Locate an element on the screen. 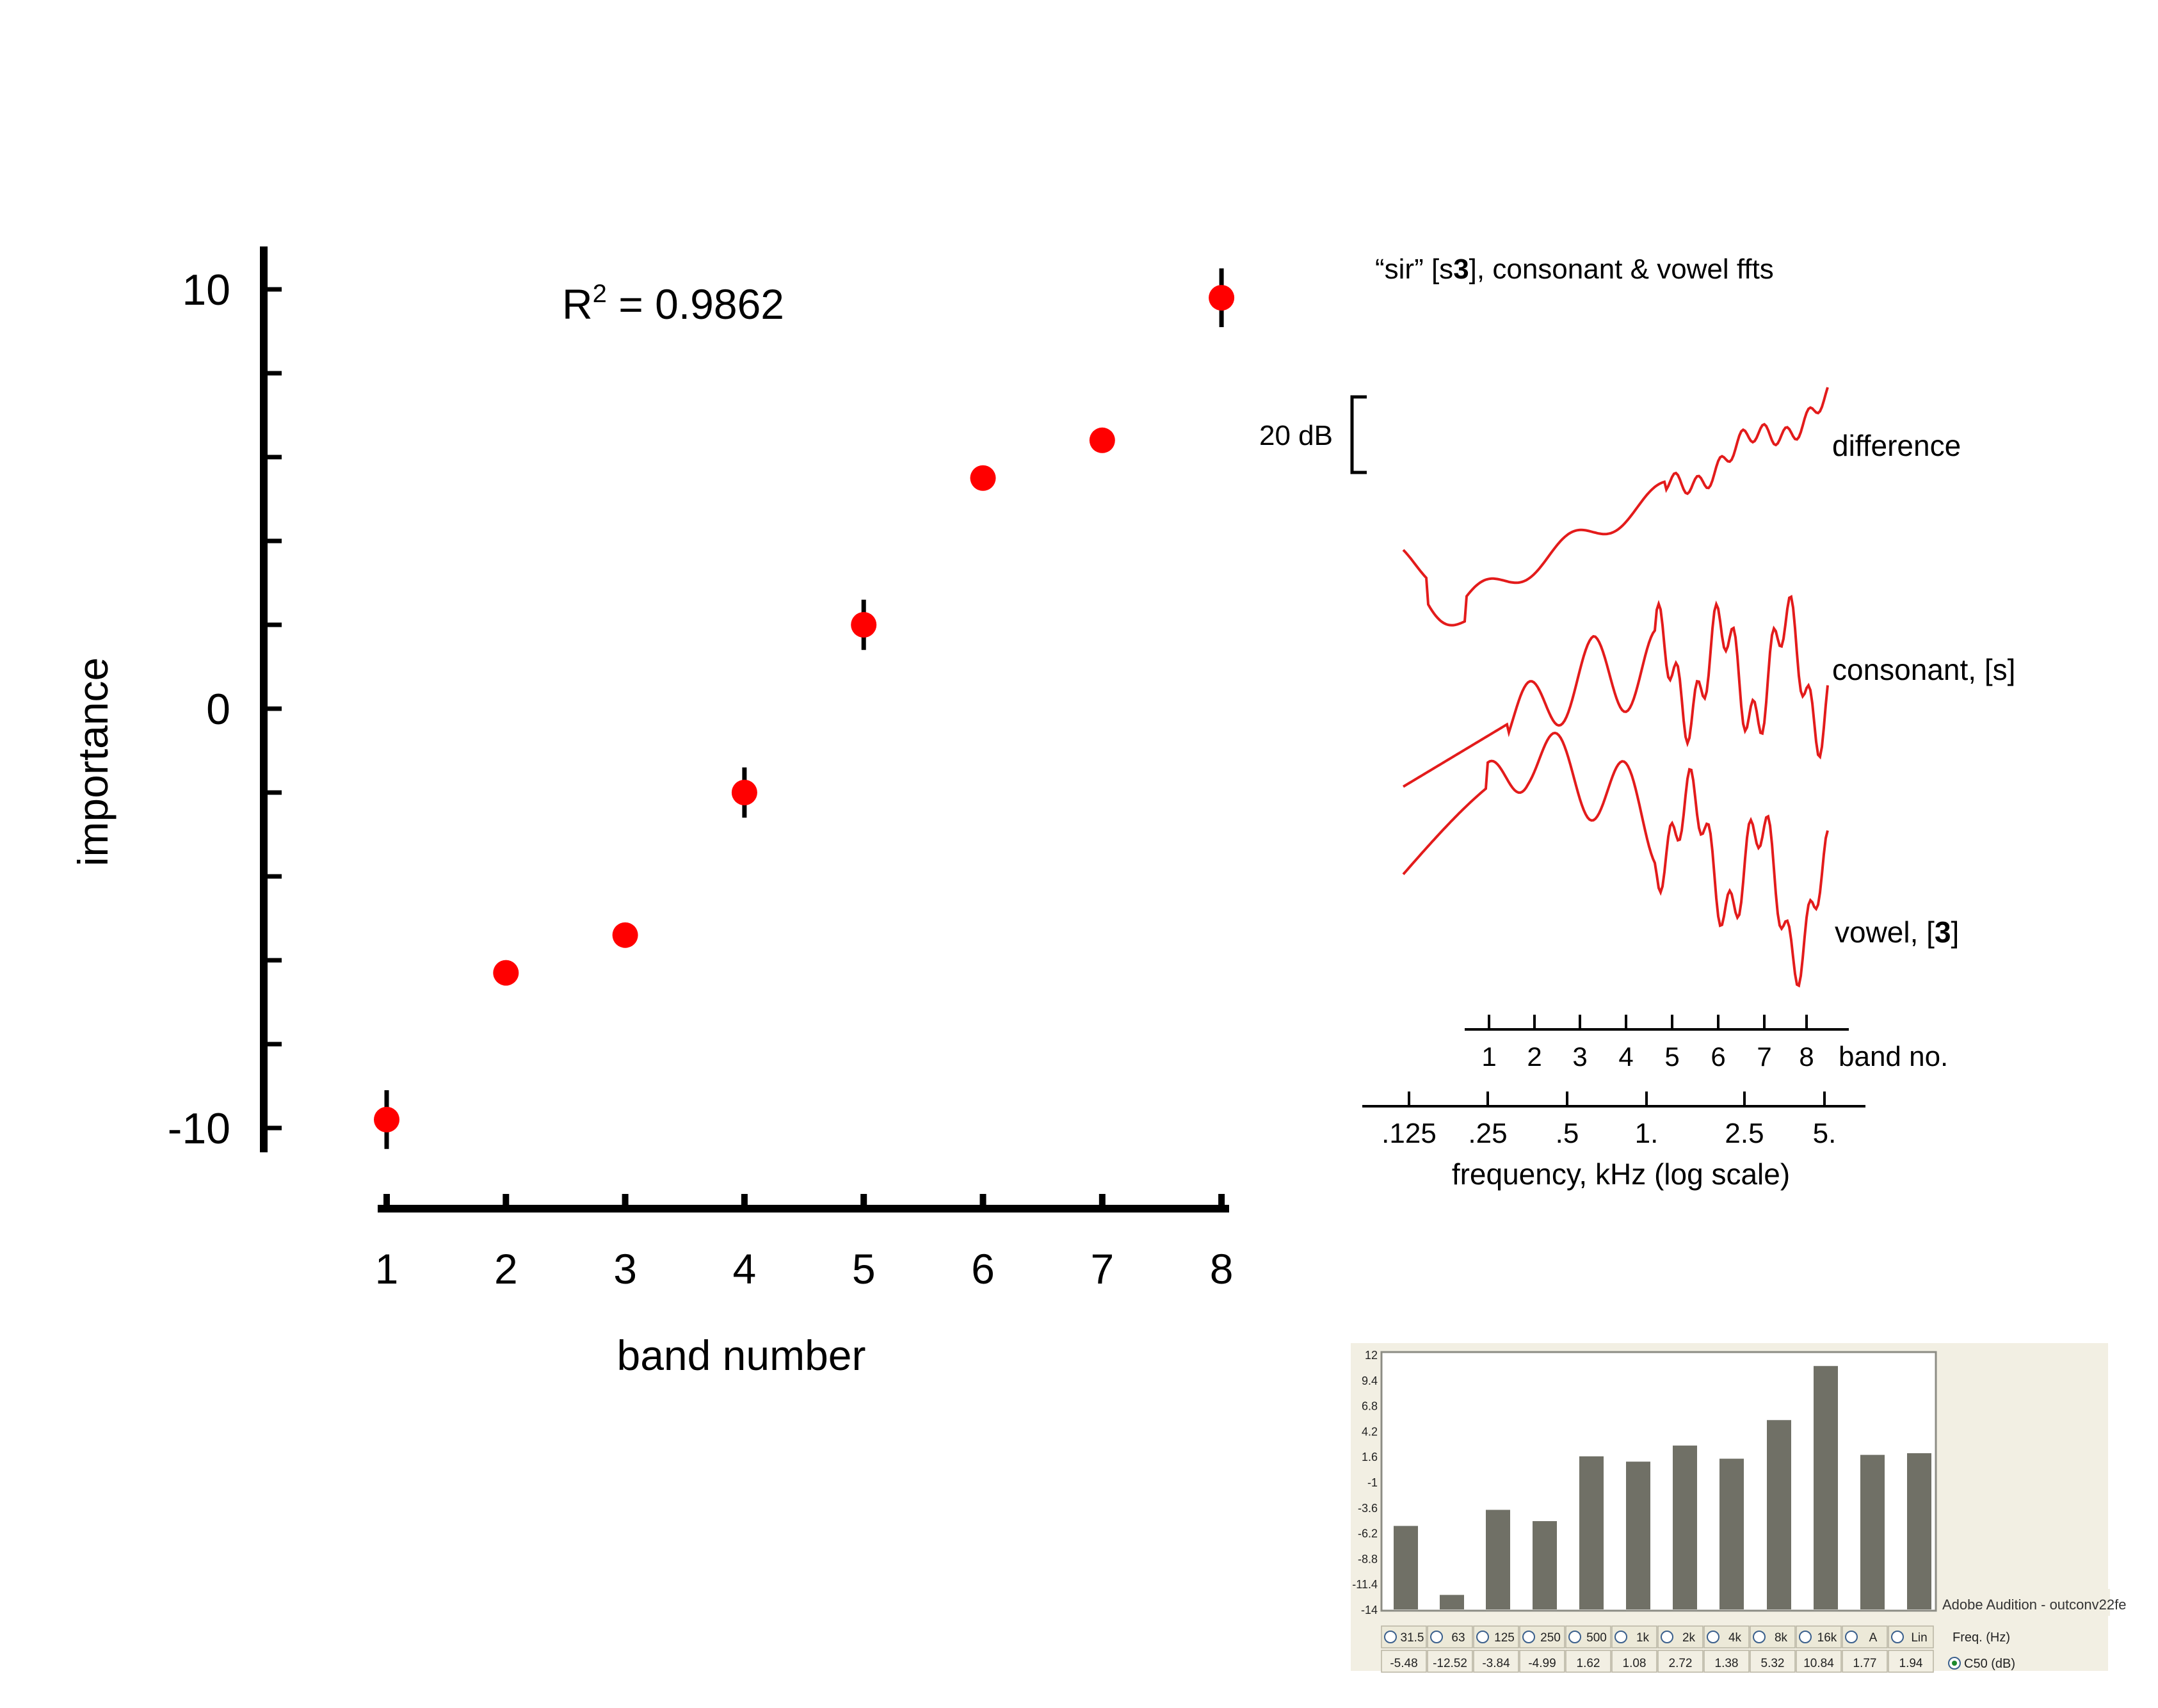 Image resolution: width=2158 pixels, height=1708 pixels. equalizer-caption-background is located at coordinates (2025, 1603).